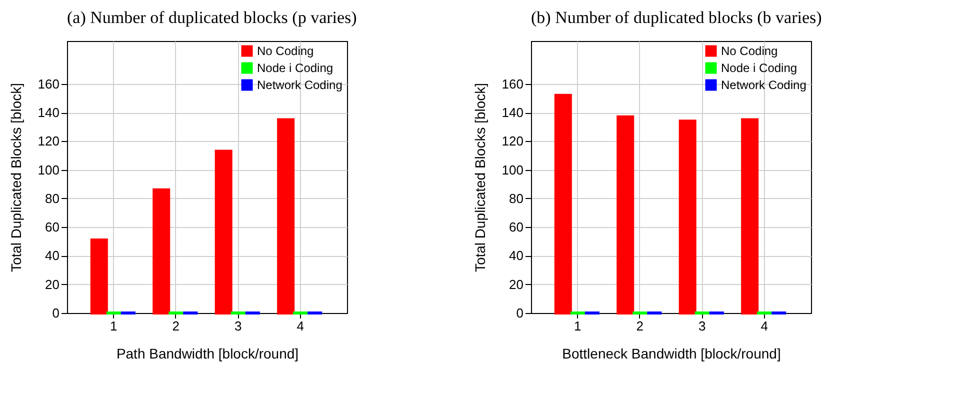  Describe the element at coordinates (207, 354) in the screenshot. I see `x-axis-title: Path Bandwidth [block/round]` at that location.